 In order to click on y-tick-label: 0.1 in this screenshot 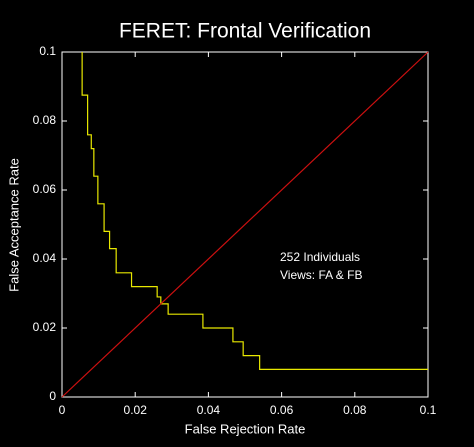, I will do `click(47, 51)`.